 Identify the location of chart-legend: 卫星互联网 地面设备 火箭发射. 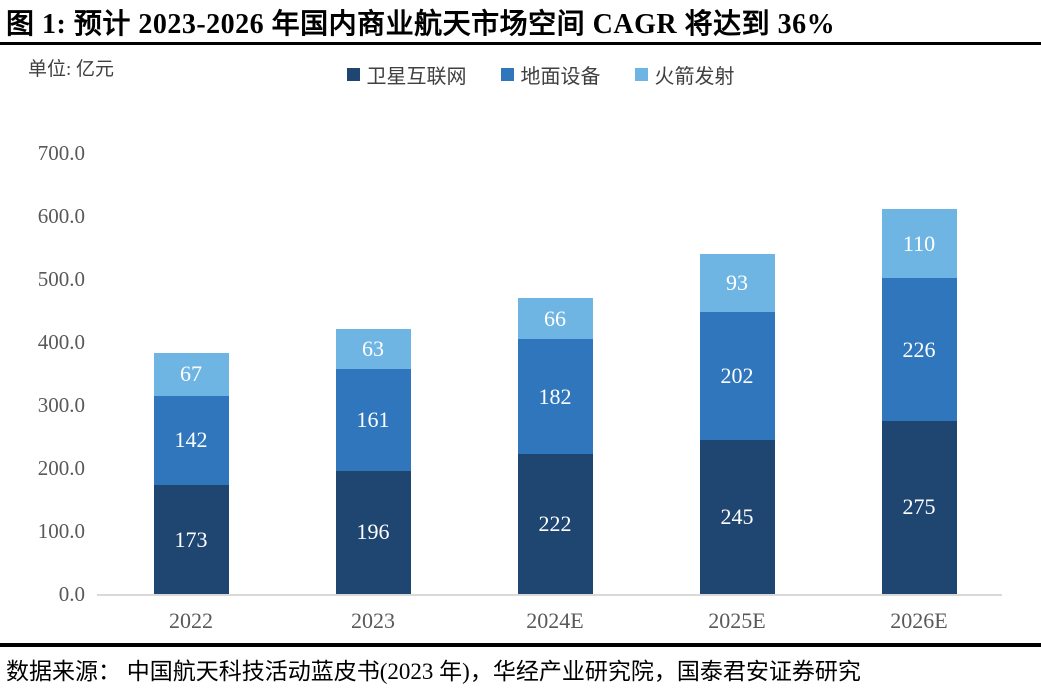
(520, 74).